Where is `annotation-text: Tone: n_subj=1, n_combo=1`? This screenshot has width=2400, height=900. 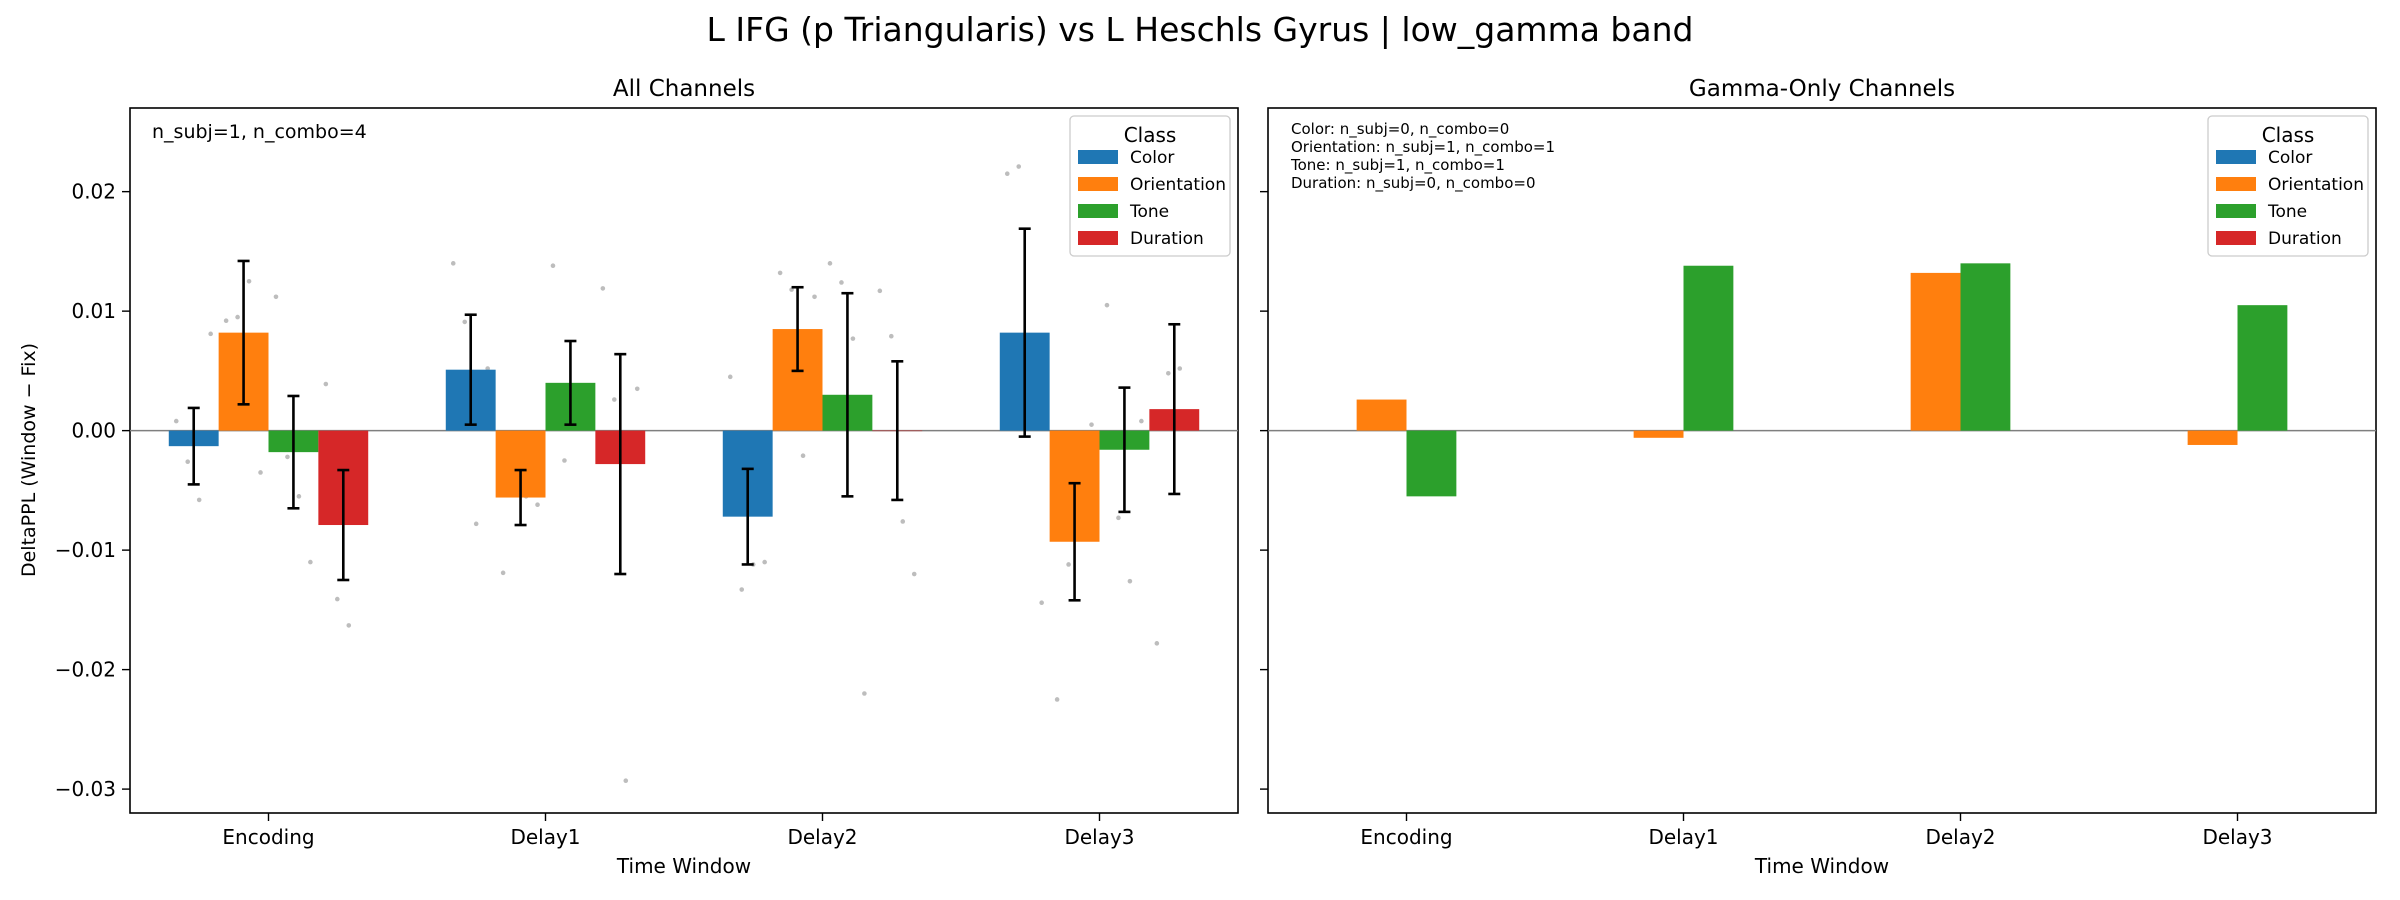
annotation-text: Tone: n_subj=1, n_combo=1 is located at coordinates (1397, 165).